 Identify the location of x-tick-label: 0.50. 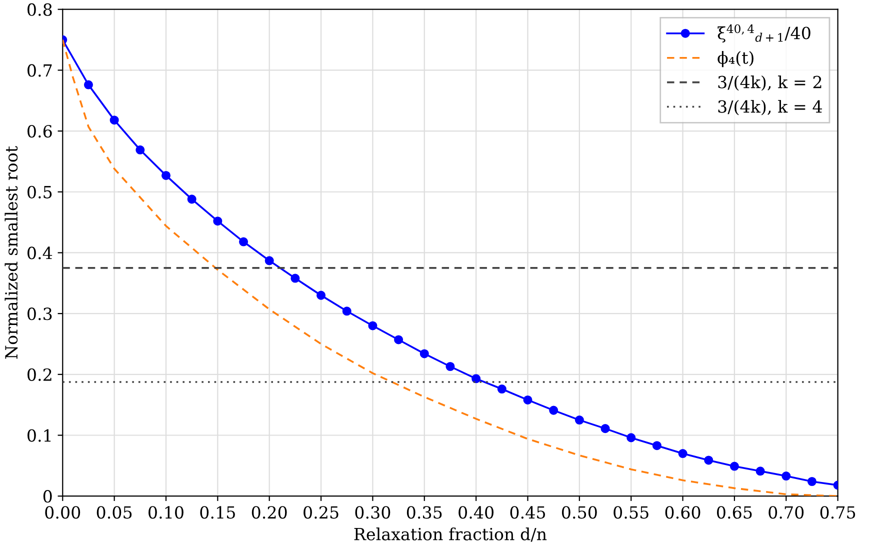
(579, 512).